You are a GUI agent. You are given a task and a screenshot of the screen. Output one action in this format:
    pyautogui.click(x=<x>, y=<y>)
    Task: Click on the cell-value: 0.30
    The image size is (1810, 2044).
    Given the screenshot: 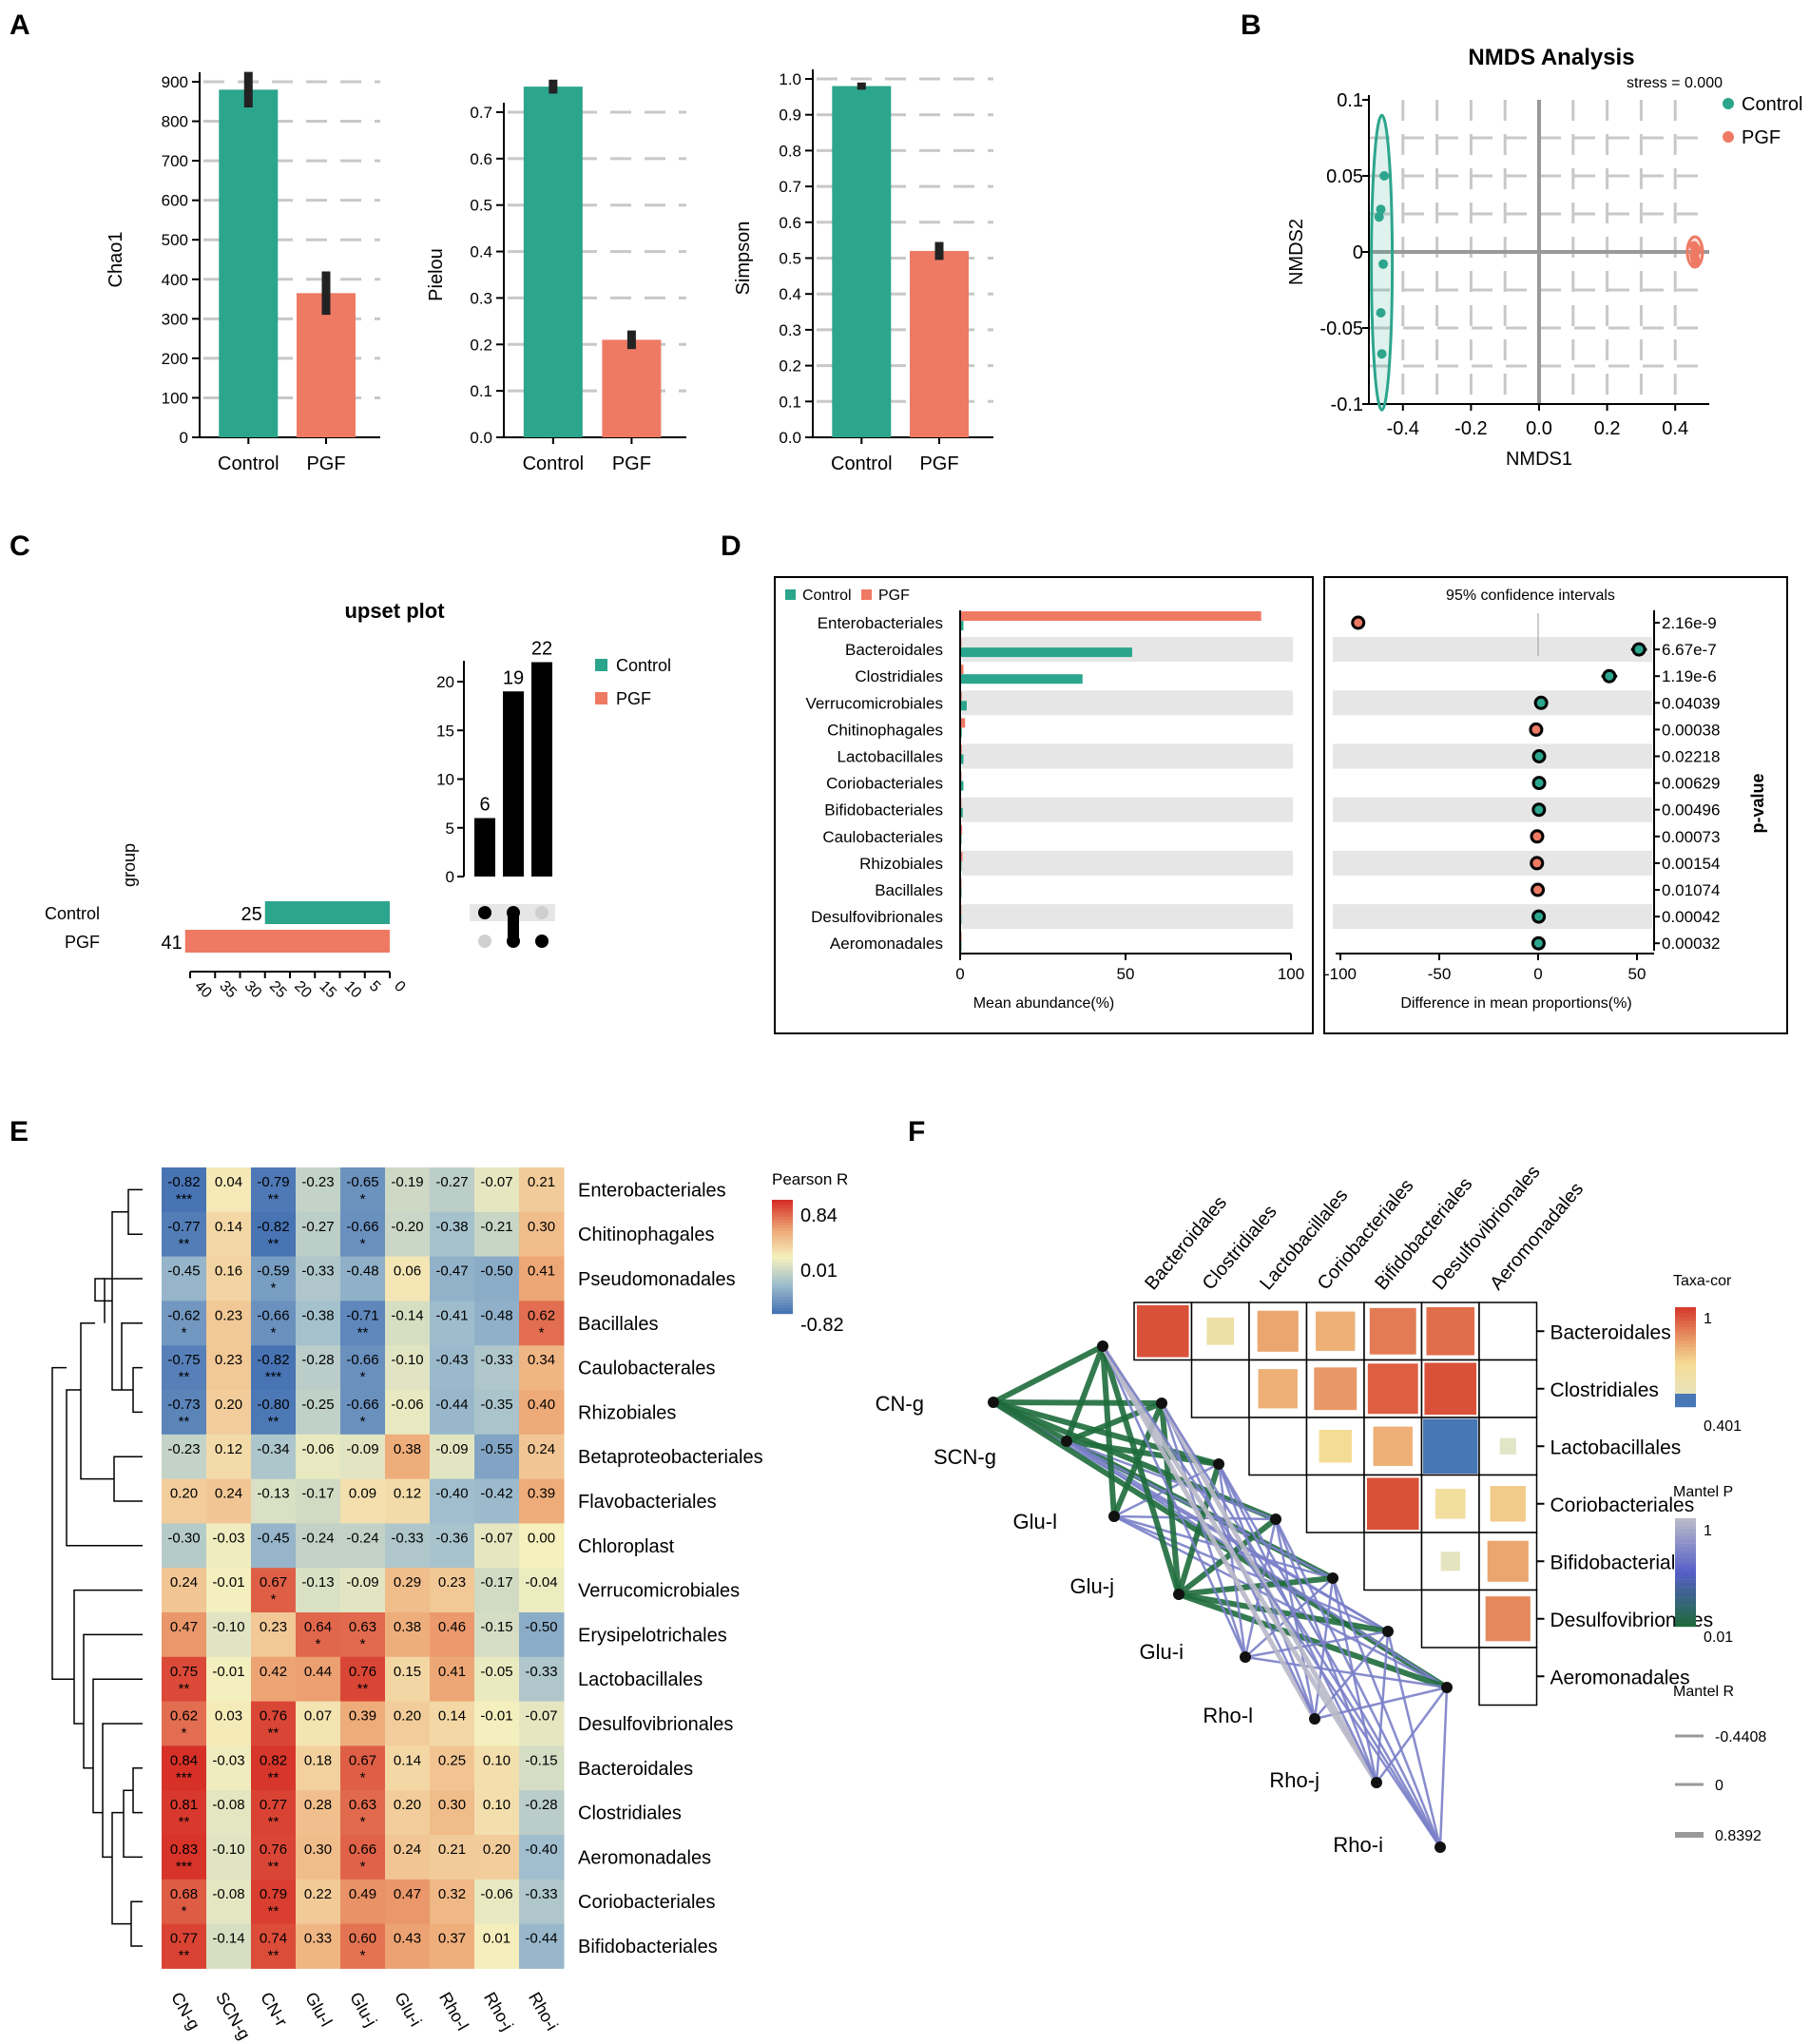 What is the action you would take?
    pyautogui.click(x=318, y=1850)
    